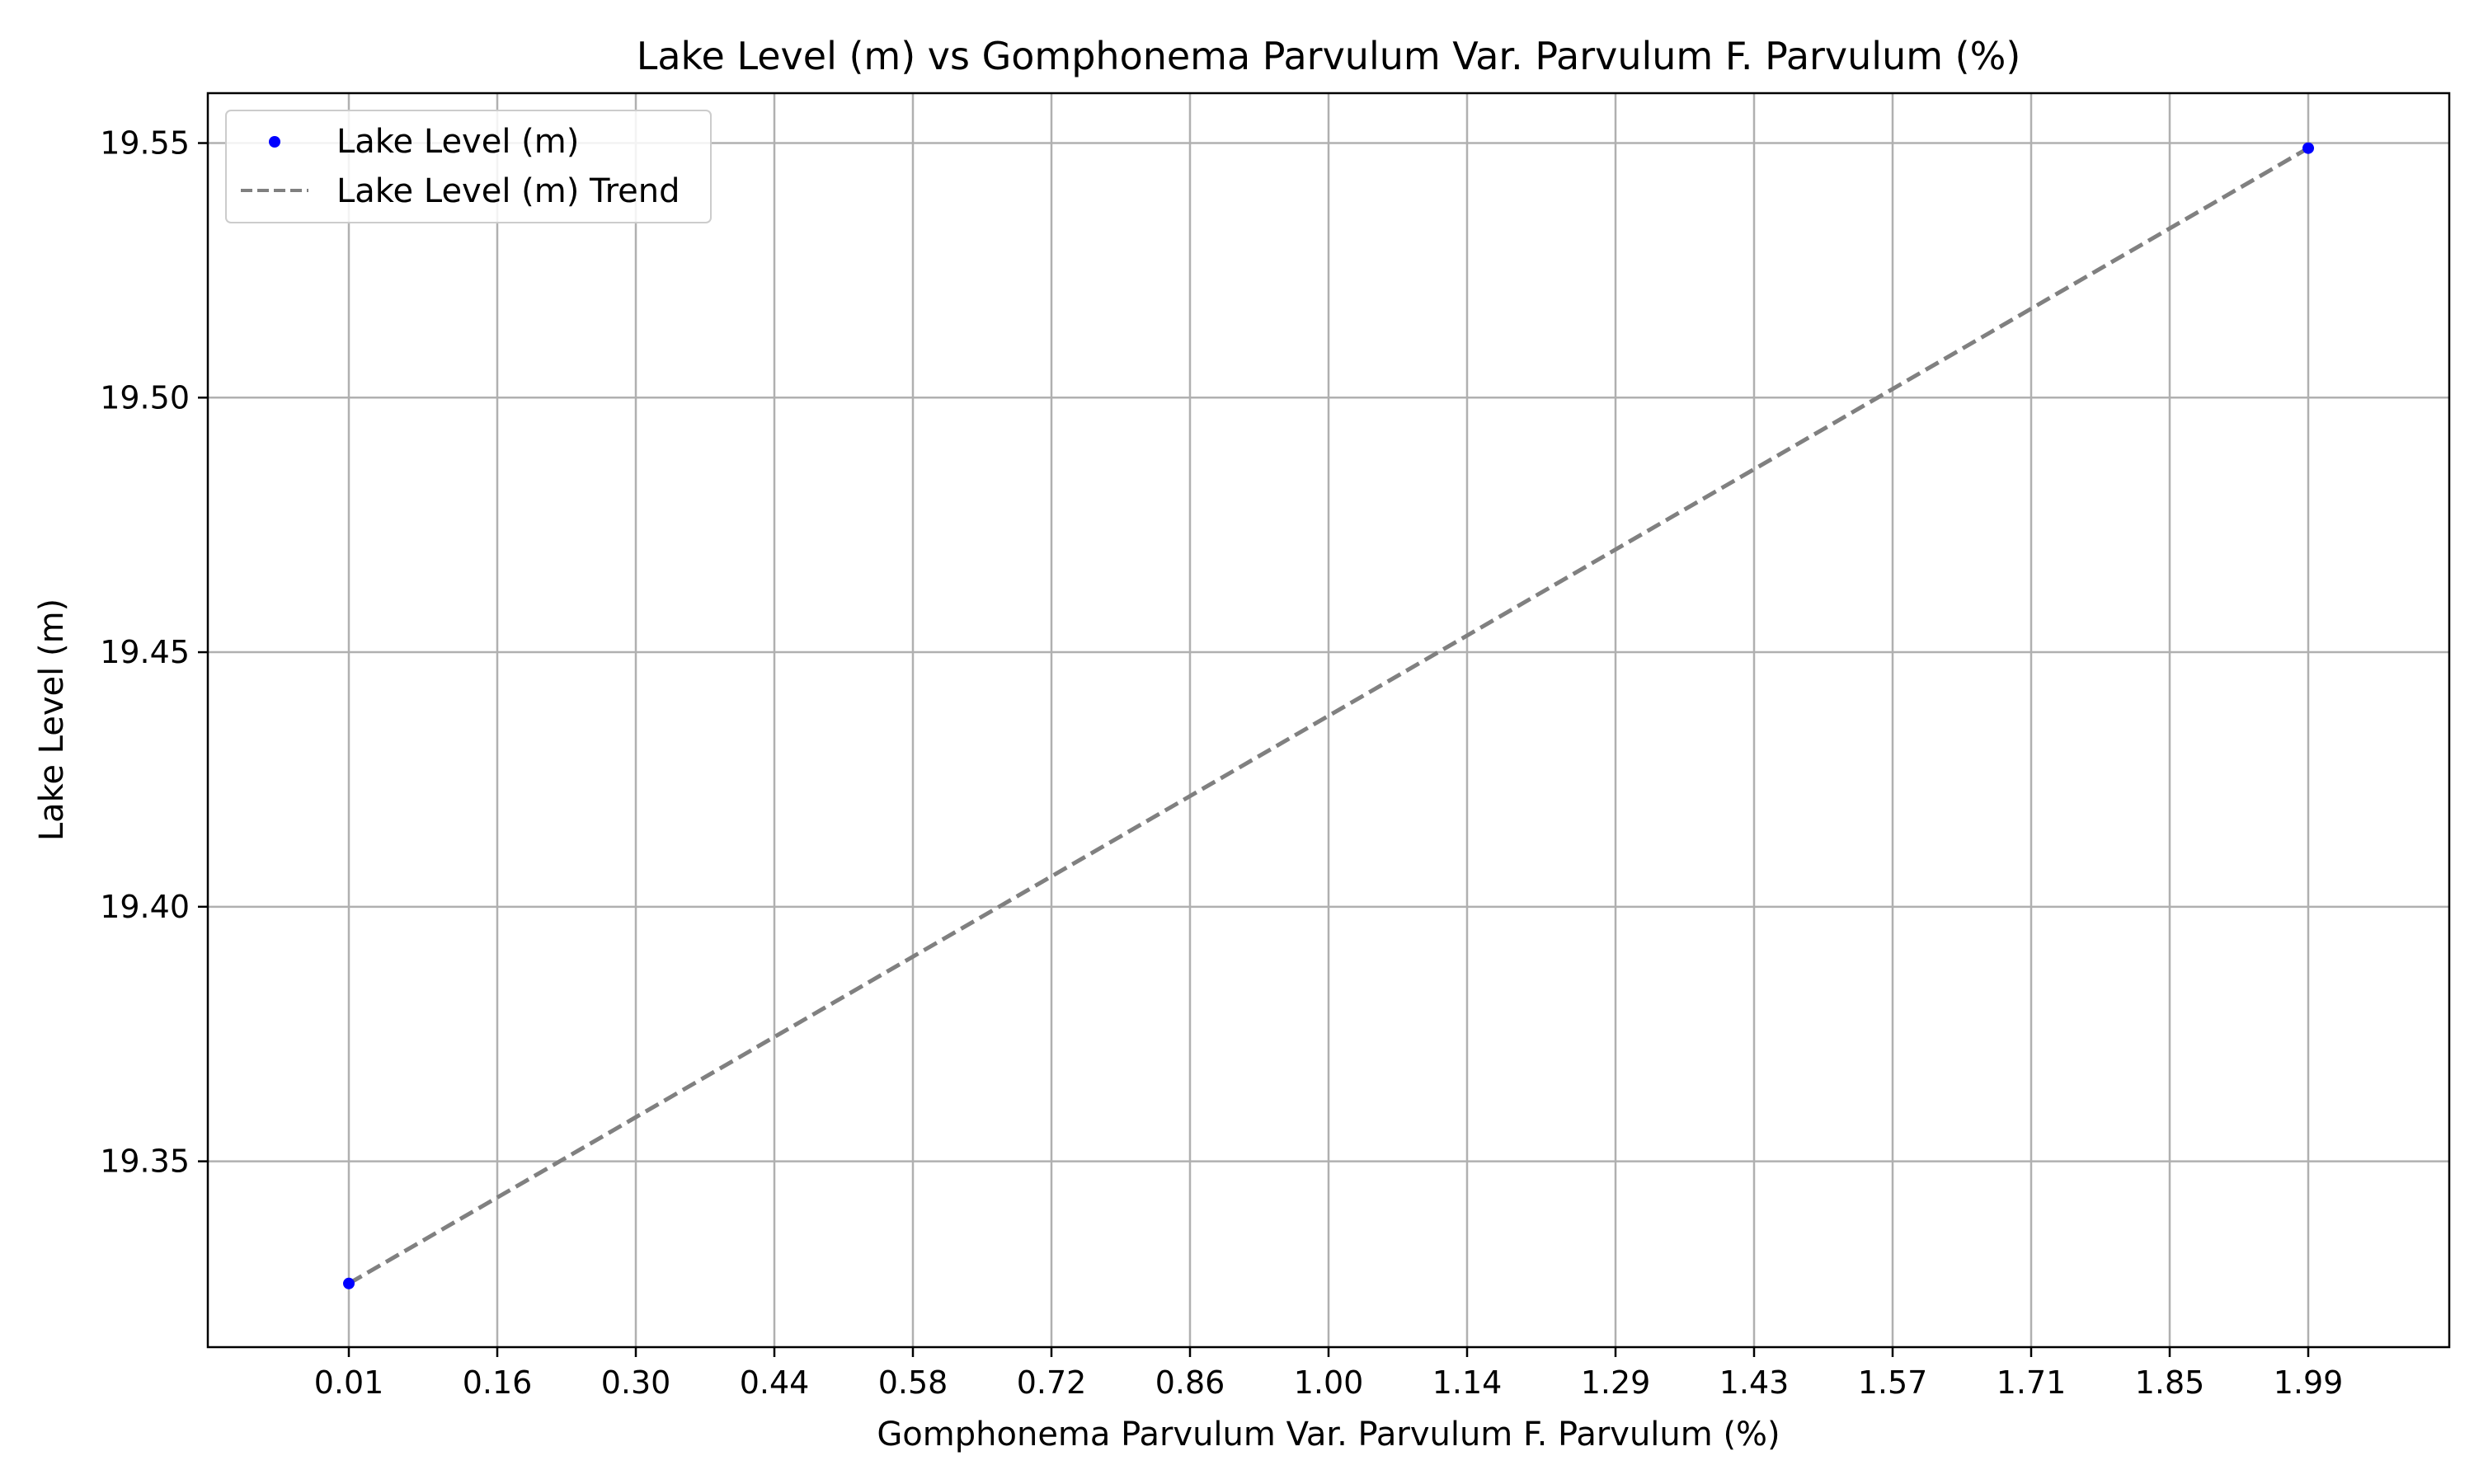  Describe the element at coordinates (2170, 1382) in the screenshot. I see `x-tick-label: 1.85` at that location.